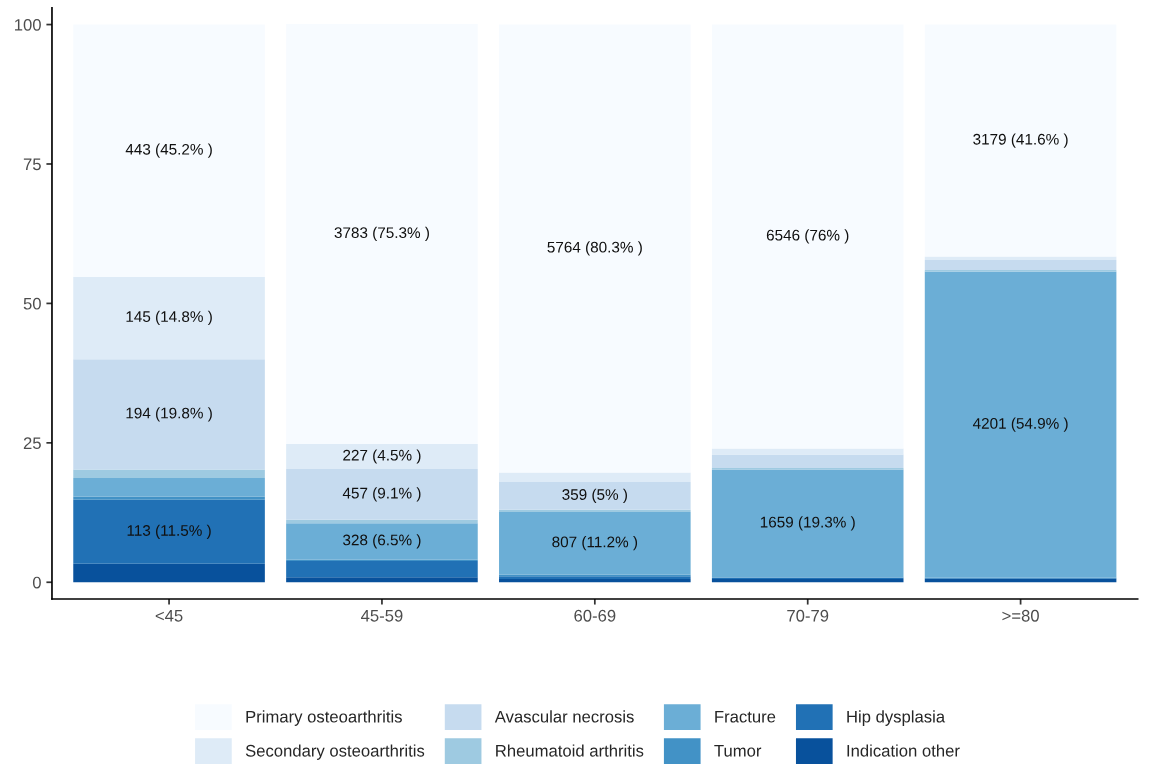 This screenshot has height=783, width=1155. Describe the element at coordinates (169, 616) in the screenshot. I see `x-tick-label: <45` at that location.